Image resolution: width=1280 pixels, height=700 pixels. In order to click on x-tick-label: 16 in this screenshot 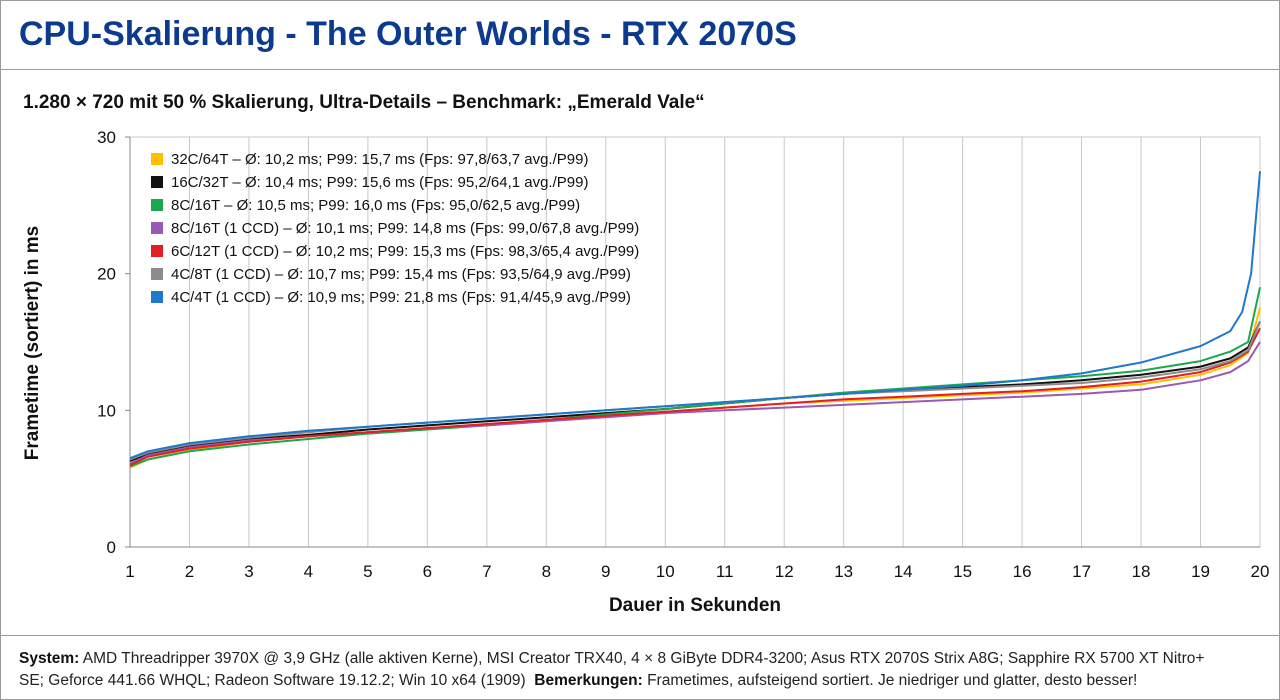, I will do `click(1022, 571)`.